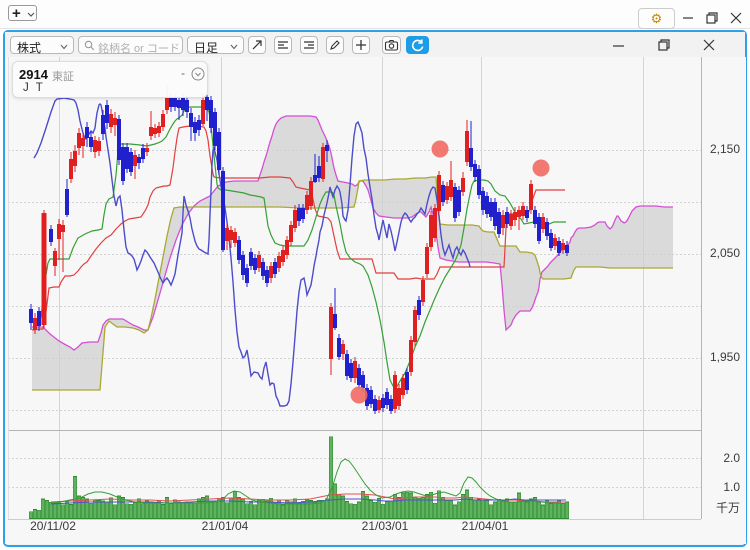 Image resolution: width=750 pixels, height=550 pixels. What do you see at coordinates (725, 253) in the screenshot?
I see `svg-text: 2,050` at bounding box center [725, 253].